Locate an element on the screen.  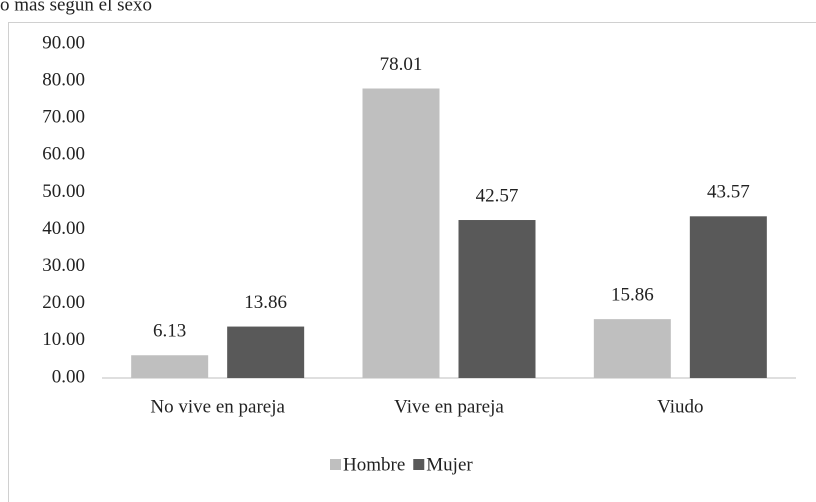
y-tick-label: 90.00 is located at coordinates (63, 42).